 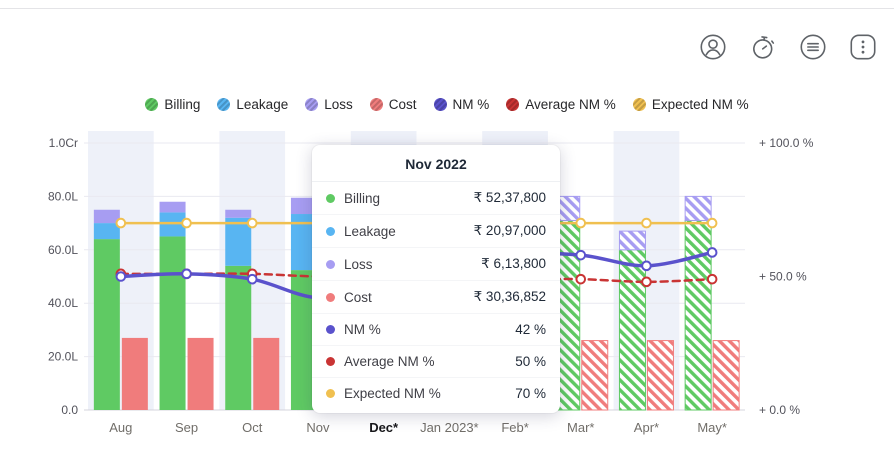 I want to click on legend-label: Average NM %, so click(x=570, y=104).